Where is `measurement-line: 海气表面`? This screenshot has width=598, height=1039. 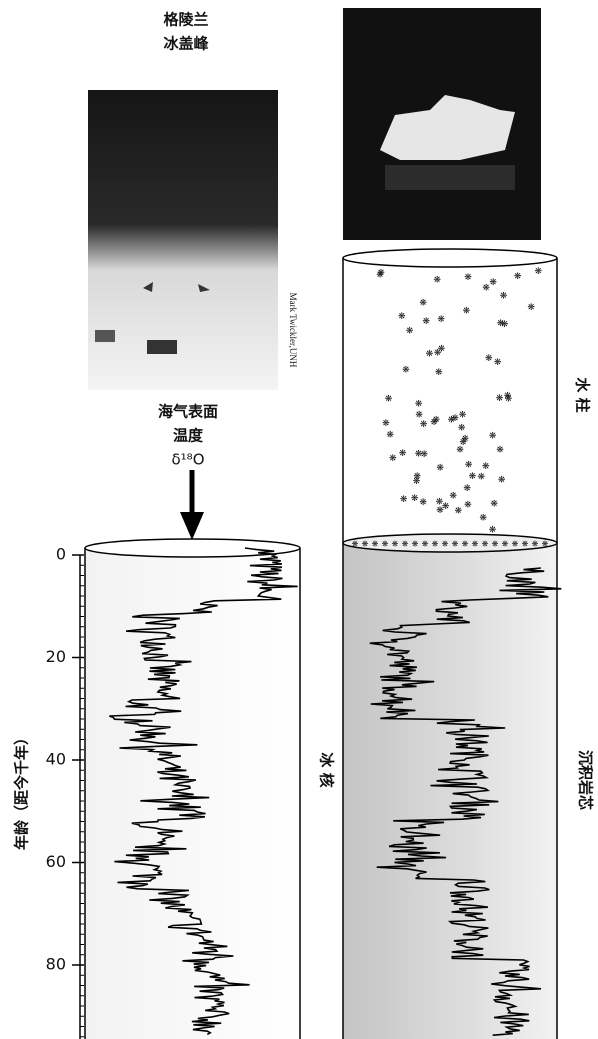 measurement-line: 海气表面 is located at coordinates (188, 412).